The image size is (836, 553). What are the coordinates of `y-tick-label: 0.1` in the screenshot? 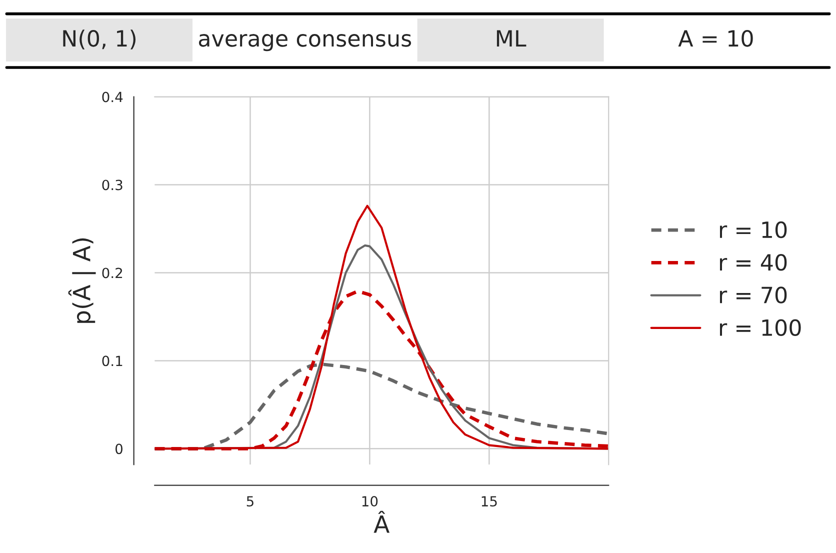 It's located at (112, 361).